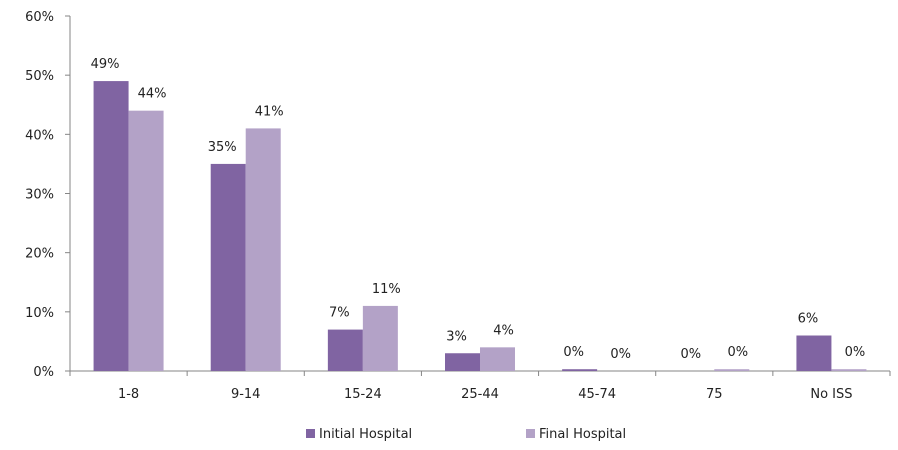 This screenshot has height=450, width=898. What do you see at coordinates (269, 111) in the screenshot?
I see `data-label: 41%` at bounding box center [269, 111].